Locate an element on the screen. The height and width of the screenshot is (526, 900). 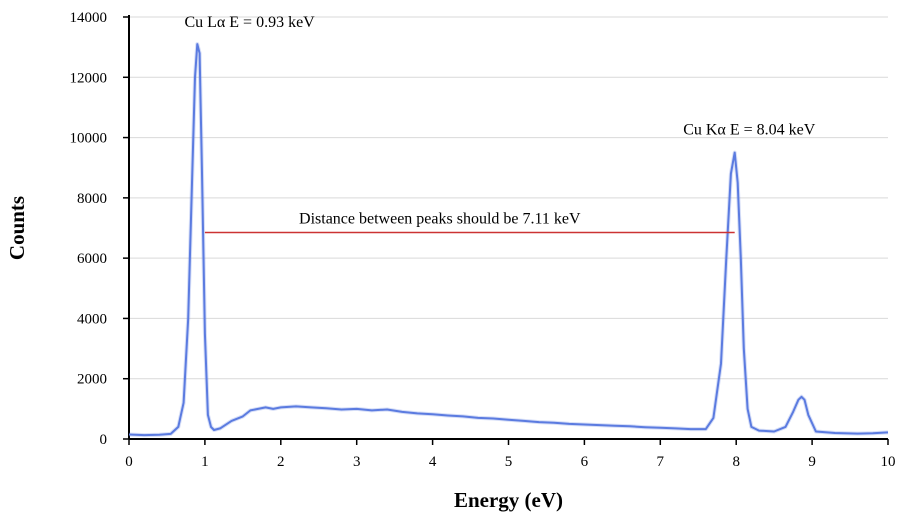
y-axis-title: Counts is located at coordinates (17, 228).